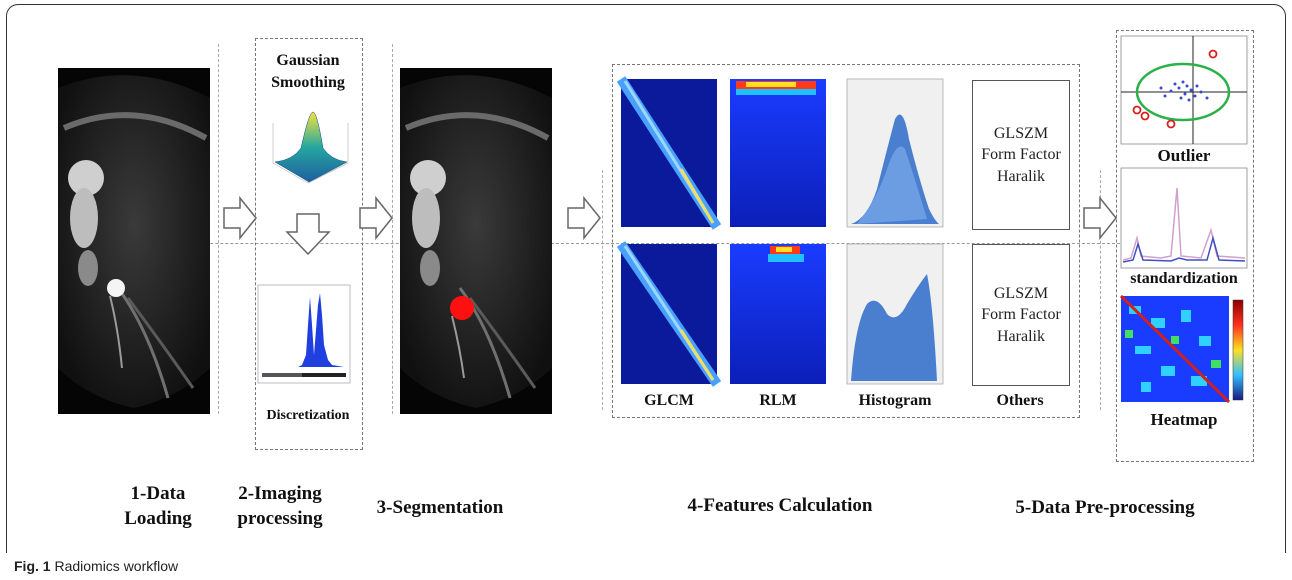 This screenshot has width=1292, height=580. Describe the element at coordinates (1021, 133) in the screenshot. I see `others-top-line-1: GLSZM` at that location.